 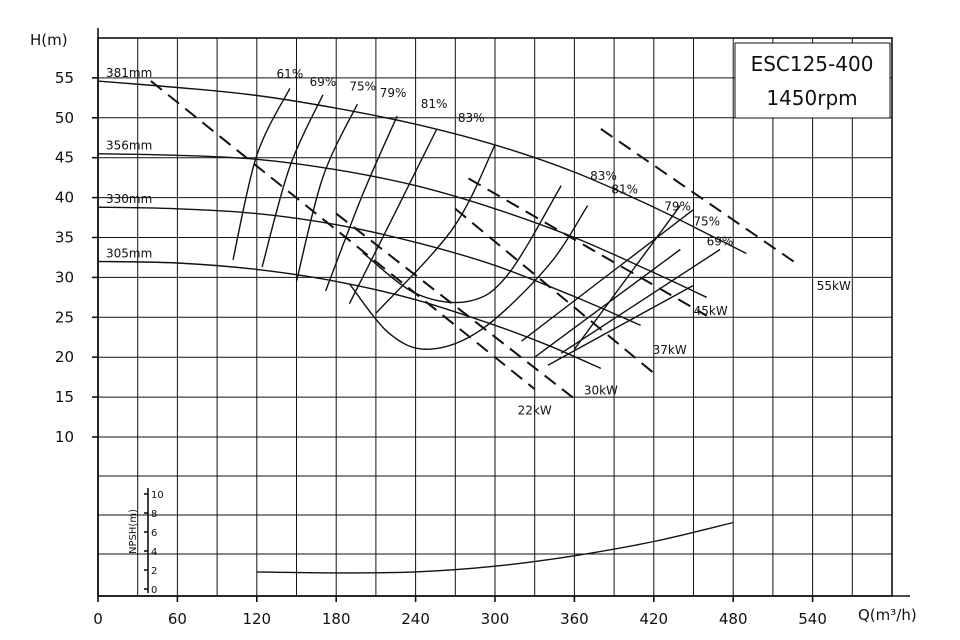 I want to click on power-line-label: 37kW, so click(x=670, y=350).